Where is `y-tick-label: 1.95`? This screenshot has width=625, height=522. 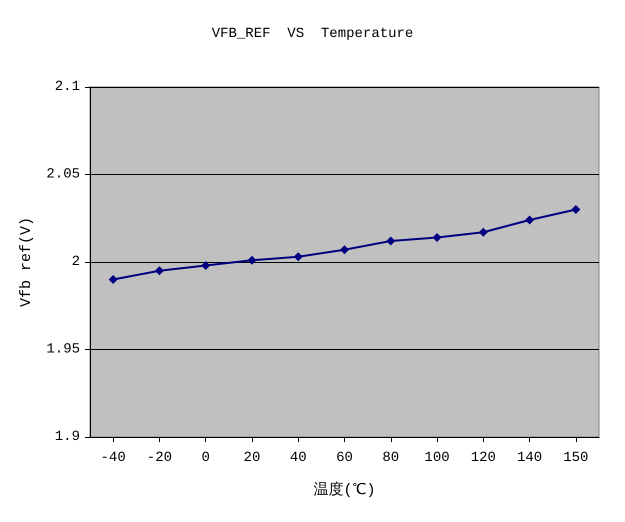
y-tick-label: 1.95 is located at coordinates (63, 350).